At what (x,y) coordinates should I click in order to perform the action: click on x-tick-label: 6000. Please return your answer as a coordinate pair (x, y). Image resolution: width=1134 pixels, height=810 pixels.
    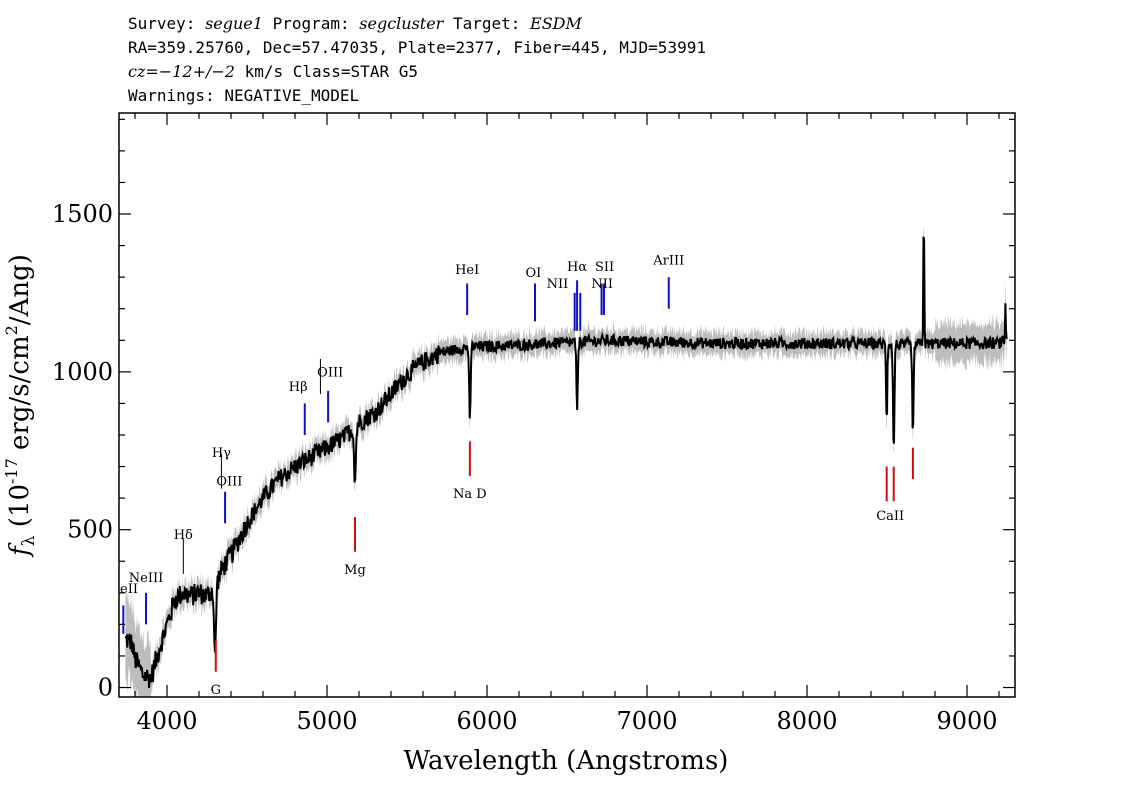
    Looking at the image, I should click on (486, 721).